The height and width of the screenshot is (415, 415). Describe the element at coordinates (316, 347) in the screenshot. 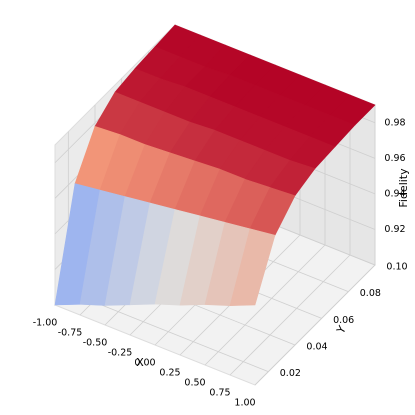

I see `y-tick-label: 0.04` at that location.